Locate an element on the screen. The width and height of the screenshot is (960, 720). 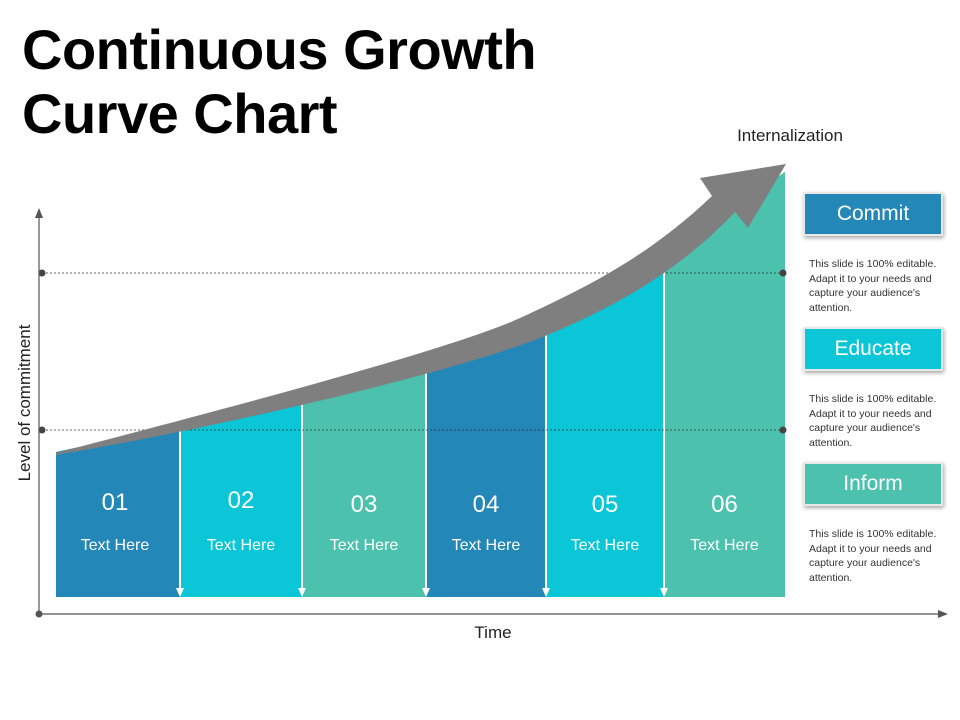
page-title: Continuous Growth Curve Chart is located at coordinates (279, 81).